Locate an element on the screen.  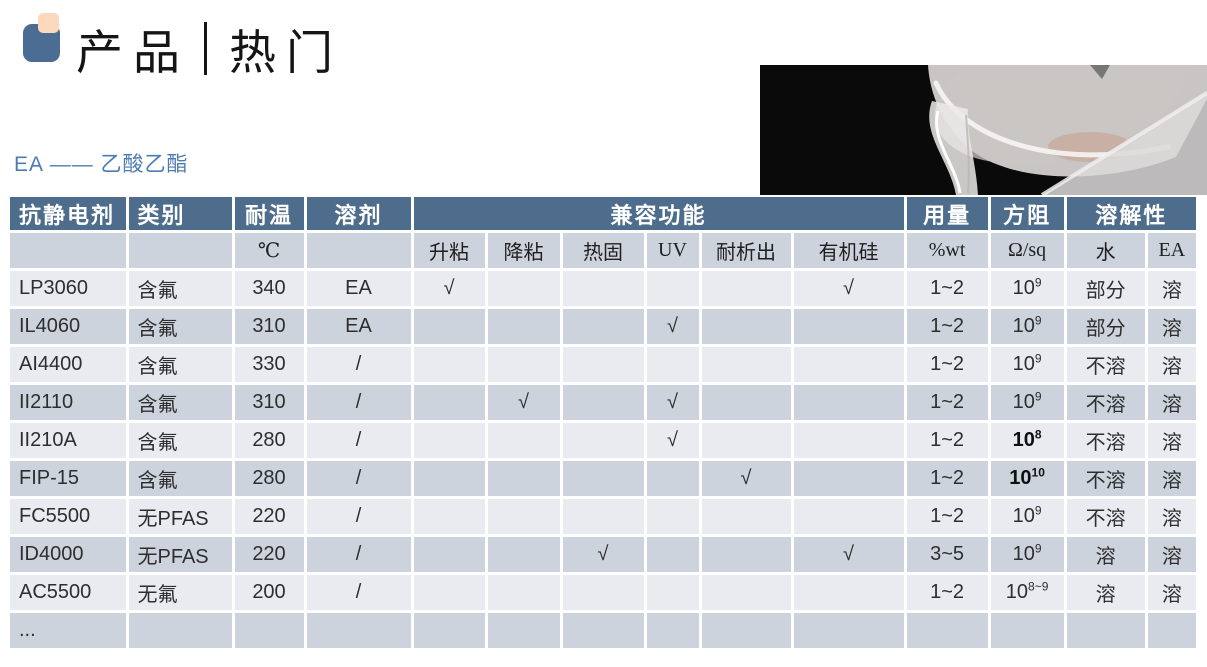
cell-sheet-resistance: 108 is located at coordinates (1027, 440).